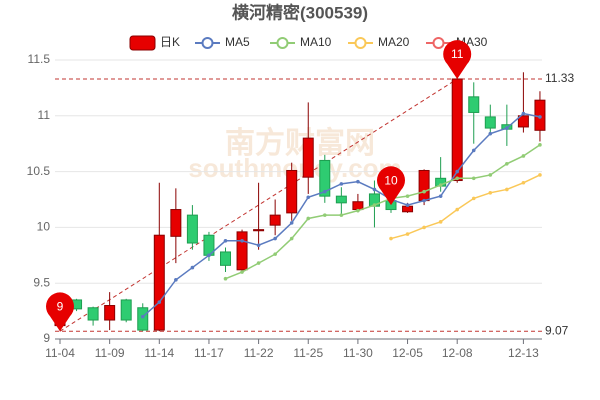  Describe the element at coordinates (457, 54) in the screenshot. I see `pin-label: 11` at that location.